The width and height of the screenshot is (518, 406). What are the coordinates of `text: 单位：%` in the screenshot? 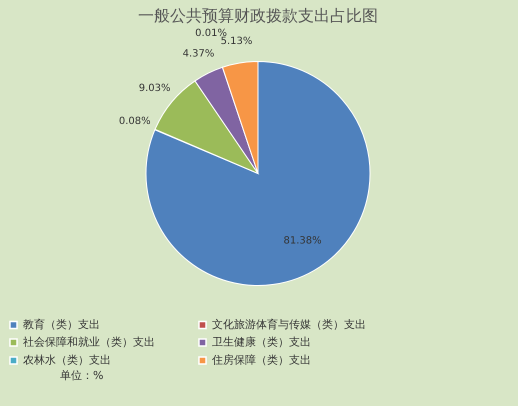 It's located at (82, 375).